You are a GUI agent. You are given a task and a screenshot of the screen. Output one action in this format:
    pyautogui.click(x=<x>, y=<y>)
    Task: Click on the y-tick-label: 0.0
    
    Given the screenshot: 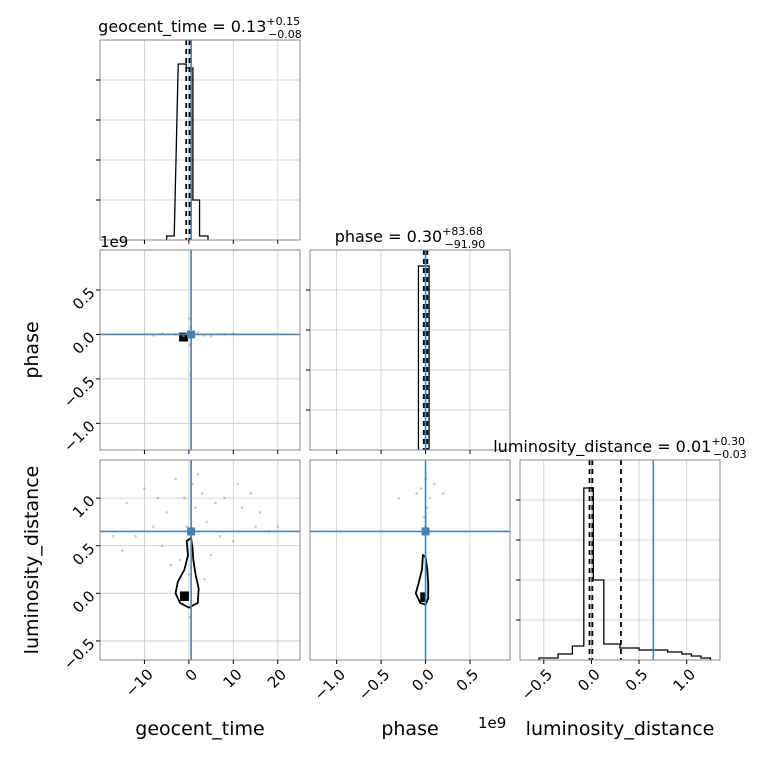 What is the action you would take?
    pyautogui.click(x=84, y=343)
    